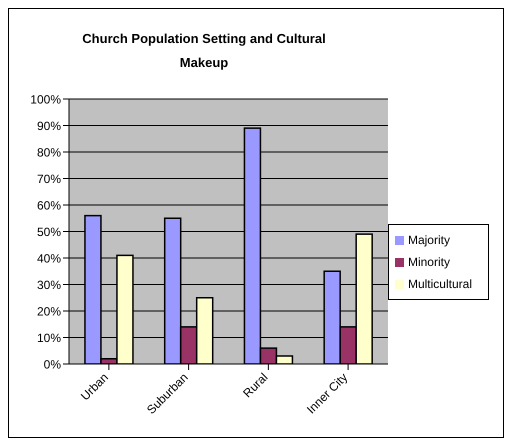 The width and height of the screenshot is (512, 446). What do you see at coordinates (46, 99) in the screenshot?
I see `y-tick-label: 100%` at bounding box center [46, 99].